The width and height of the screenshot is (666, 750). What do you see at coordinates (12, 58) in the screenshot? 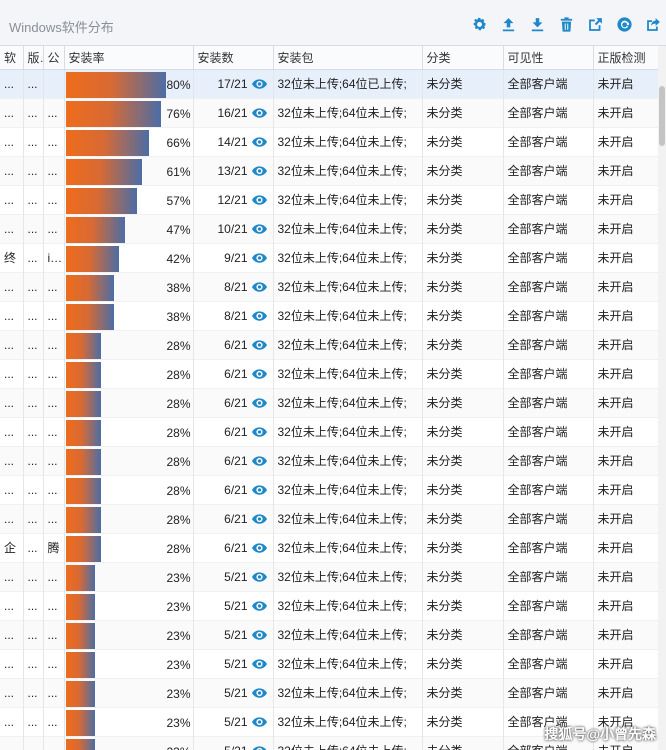
I see `column-header-software: 软` at bounding box center [12, 58].